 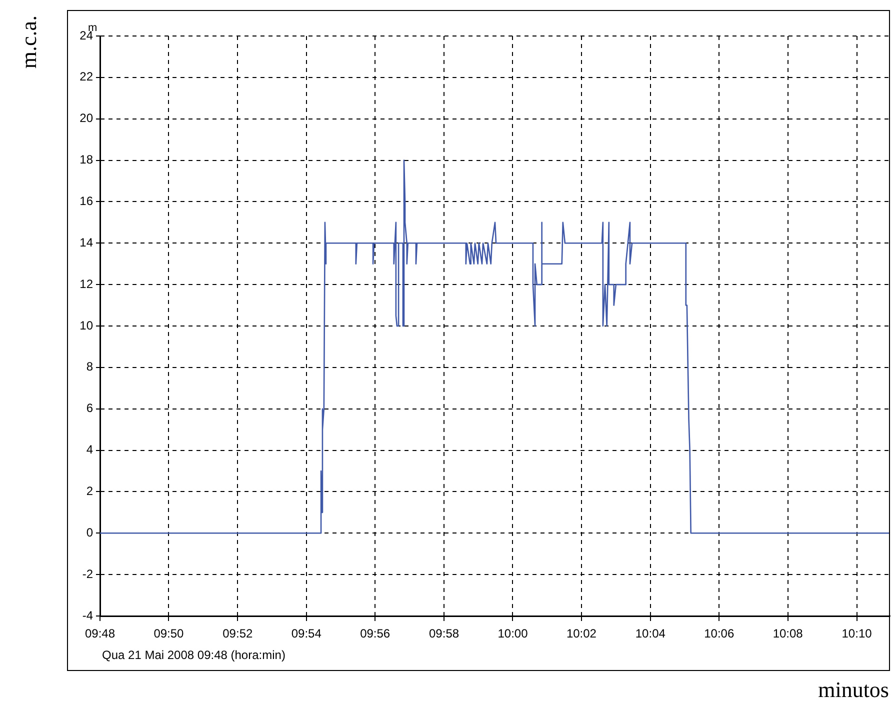 I want to click on x-tick-label: 10:10, so click(x=857, y=633).